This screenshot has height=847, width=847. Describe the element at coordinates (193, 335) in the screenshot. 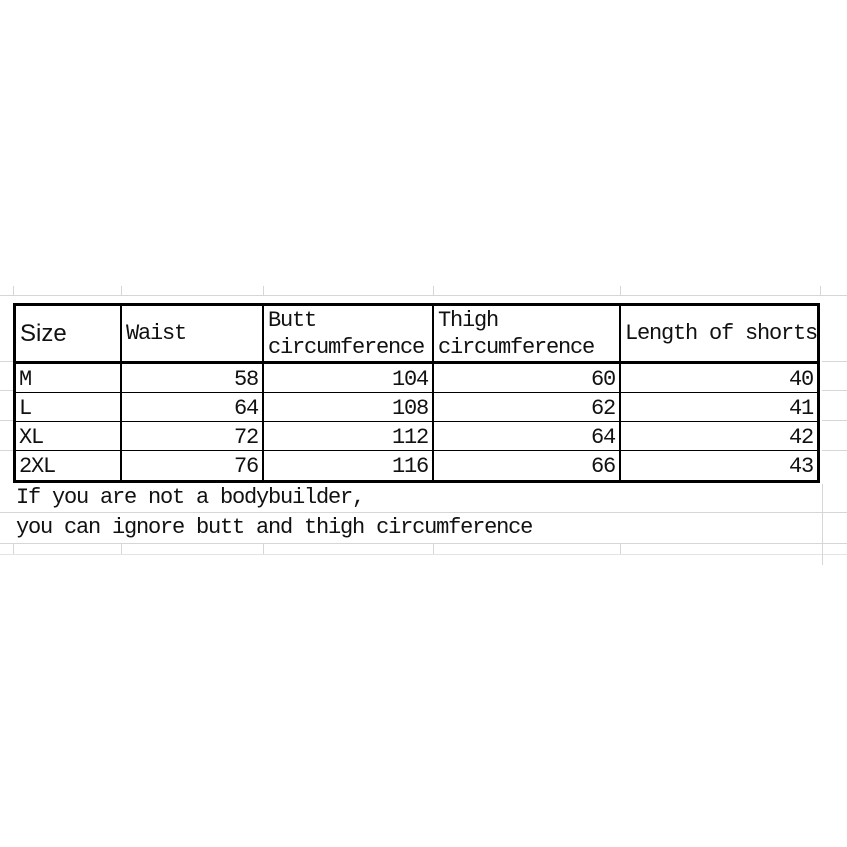

I see `header-cell-waist: Waist` at that location.